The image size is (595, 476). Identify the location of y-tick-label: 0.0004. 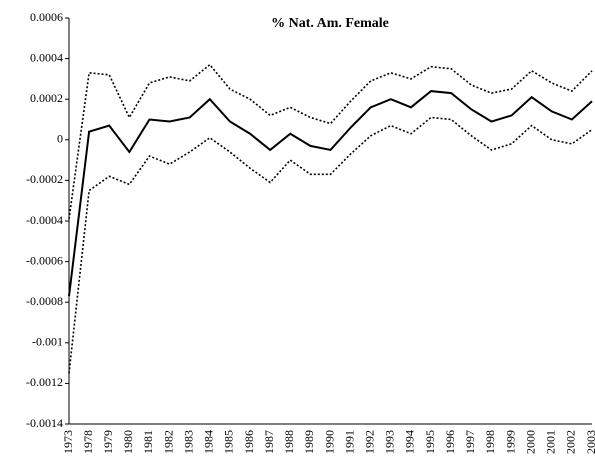
(46, 57).